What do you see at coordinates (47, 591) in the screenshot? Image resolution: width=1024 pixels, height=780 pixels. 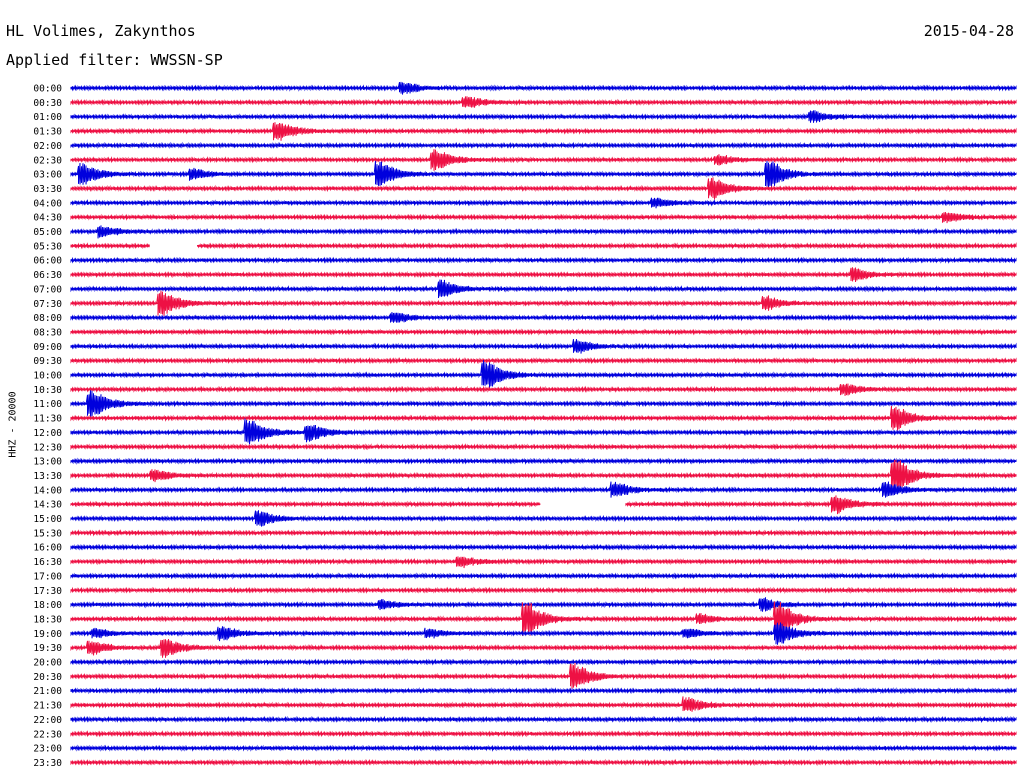 I see `row-time-label: 17:30` at bounding box center [47, 591].